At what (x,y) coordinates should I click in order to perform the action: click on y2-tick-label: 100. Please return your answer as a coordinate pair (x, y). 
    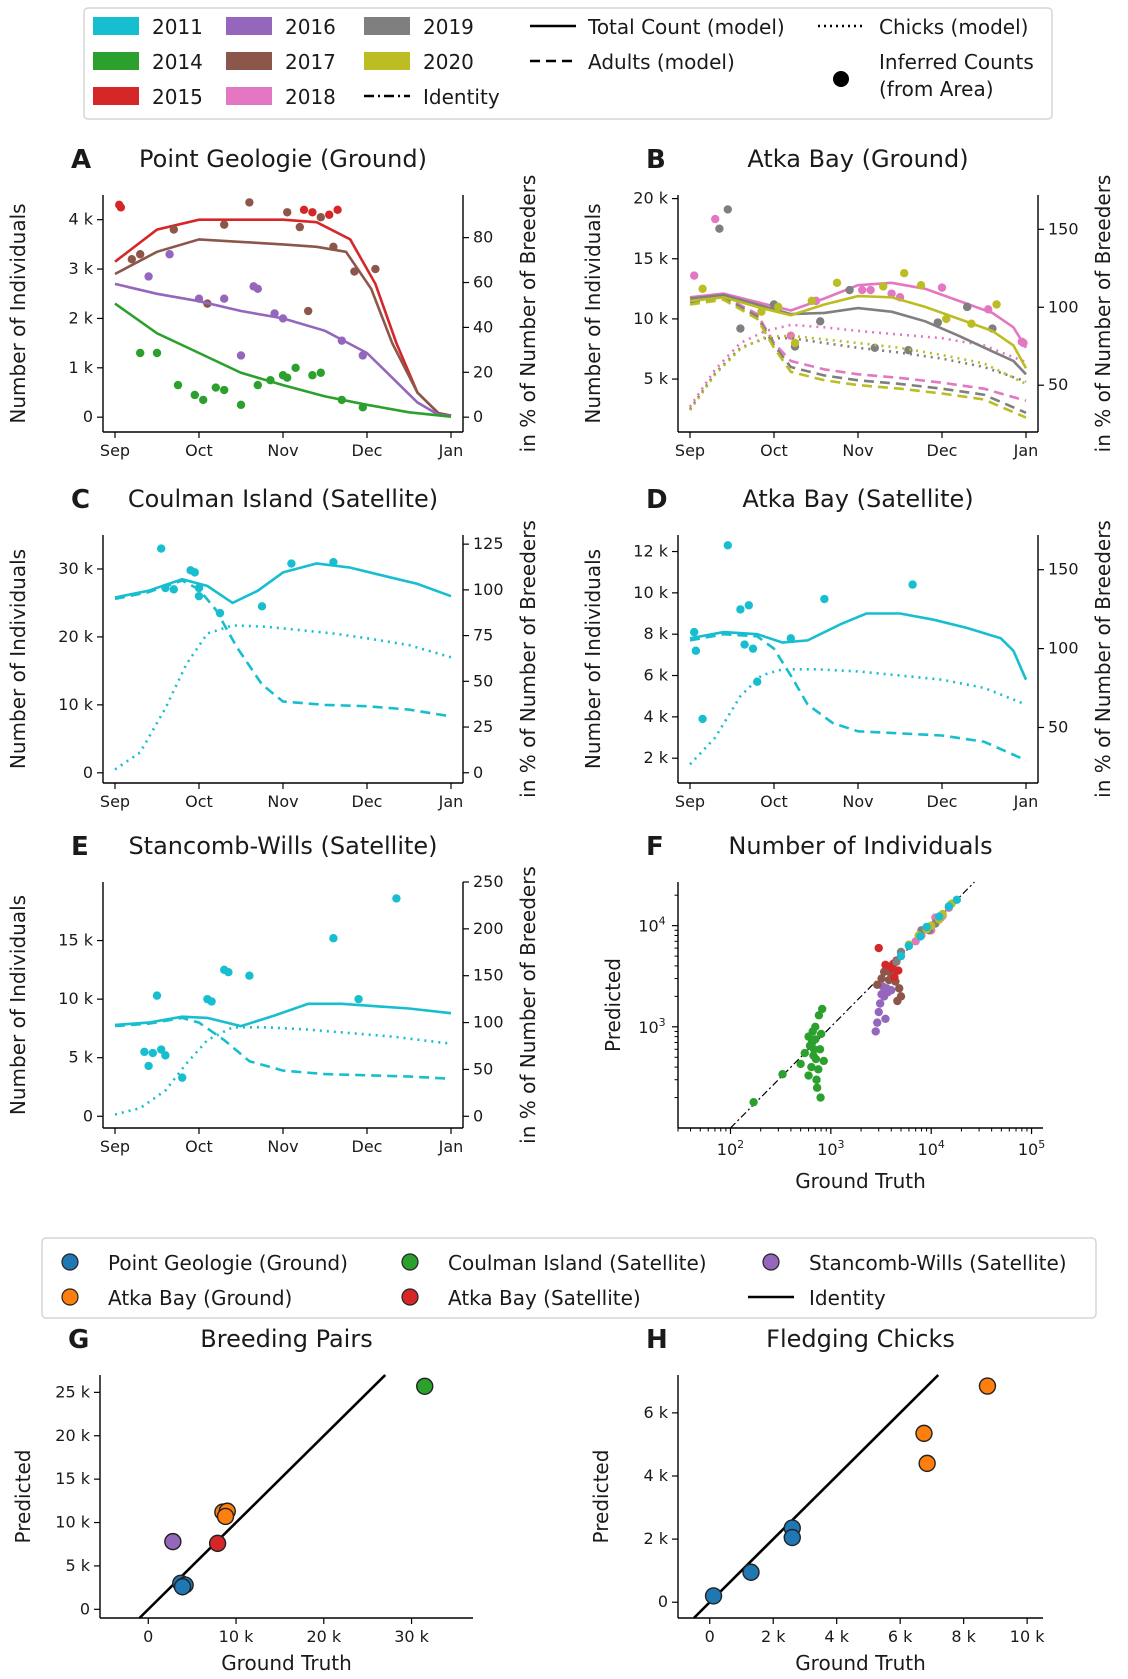
    Looking at the image, I should click on (488, 1022).